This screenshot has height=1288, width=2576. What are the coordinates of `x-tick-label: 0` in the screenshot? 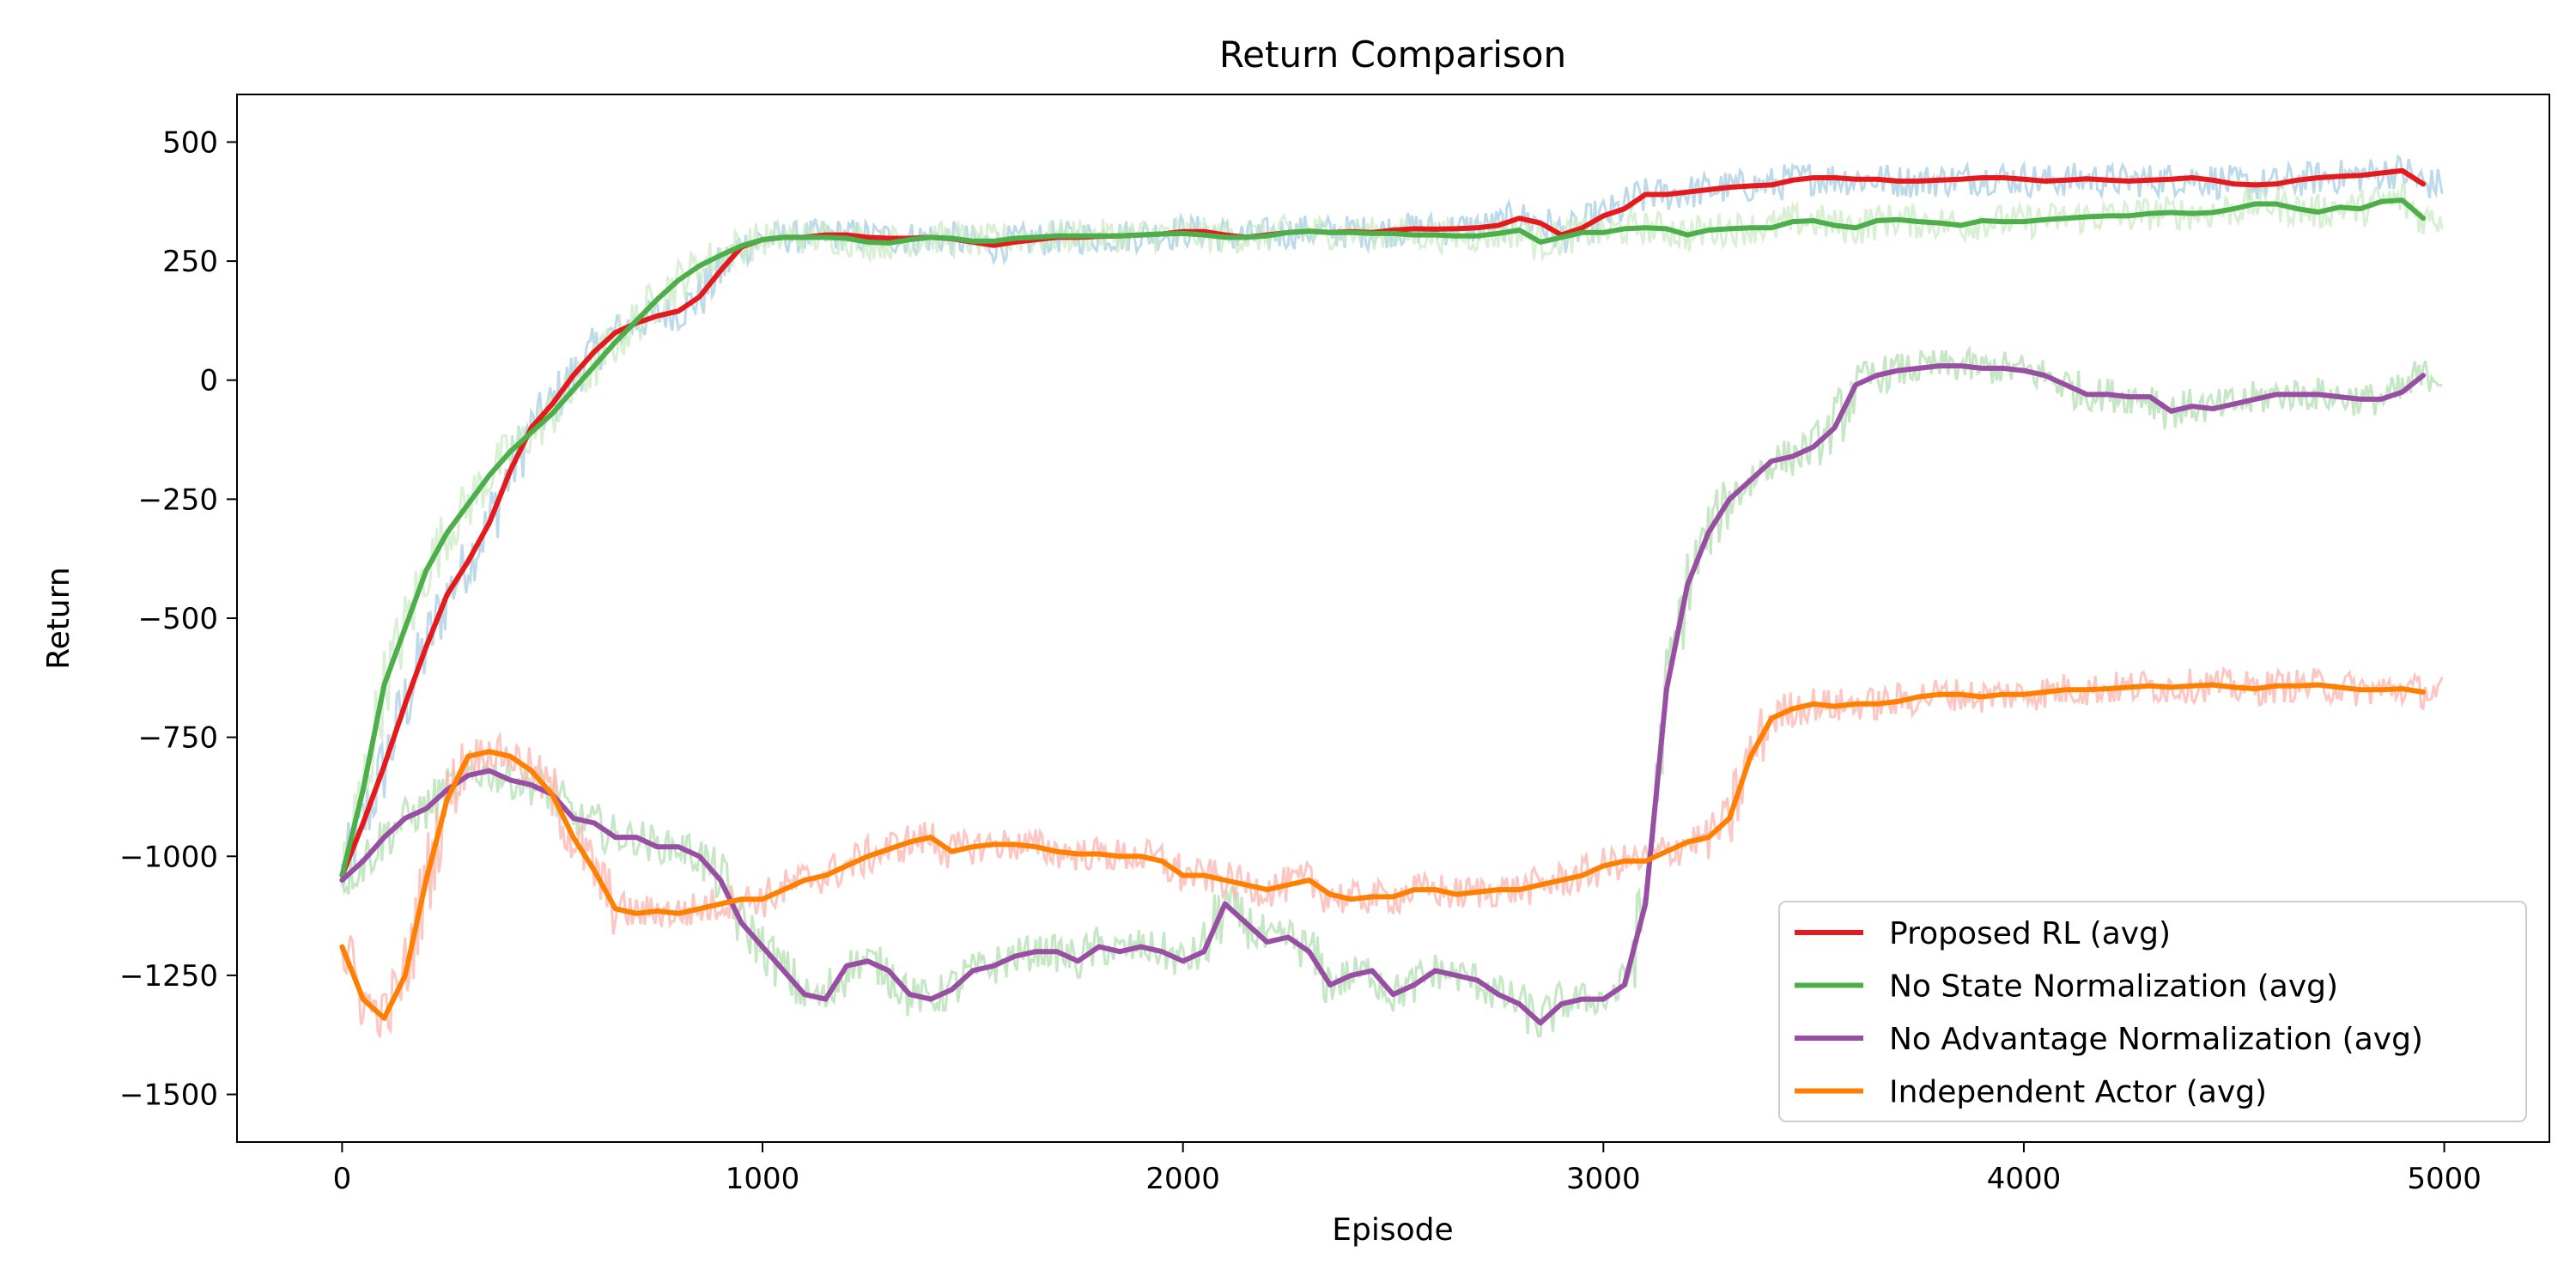 It's located at (343, 1179).